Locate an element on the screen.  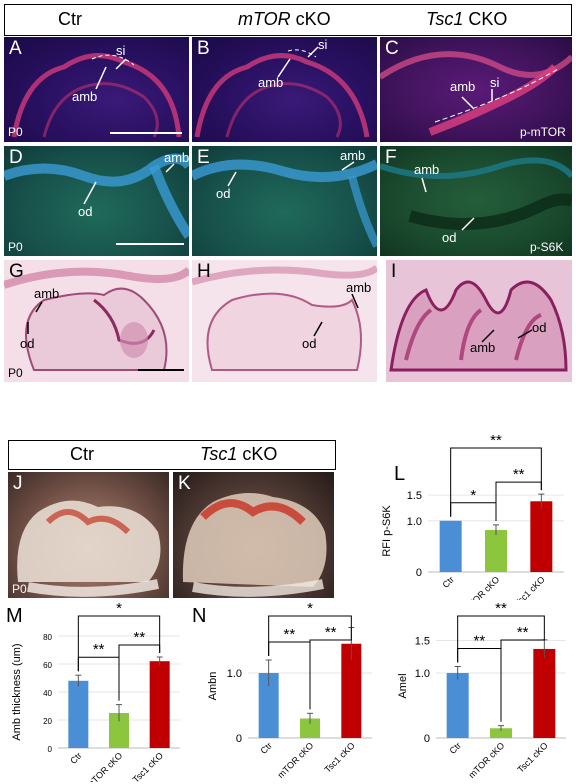
panel-f-image: F amb od p-S6K is located at coordinates (476, 201).